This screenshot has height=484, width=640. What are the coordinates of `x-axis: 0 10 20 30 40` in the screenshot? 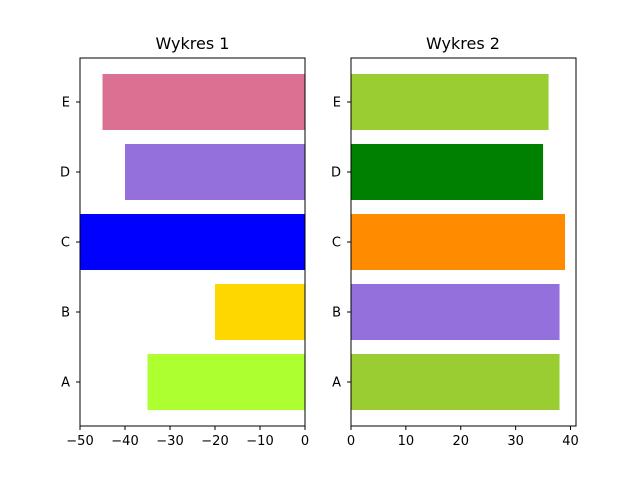 It's located at (463, 437).